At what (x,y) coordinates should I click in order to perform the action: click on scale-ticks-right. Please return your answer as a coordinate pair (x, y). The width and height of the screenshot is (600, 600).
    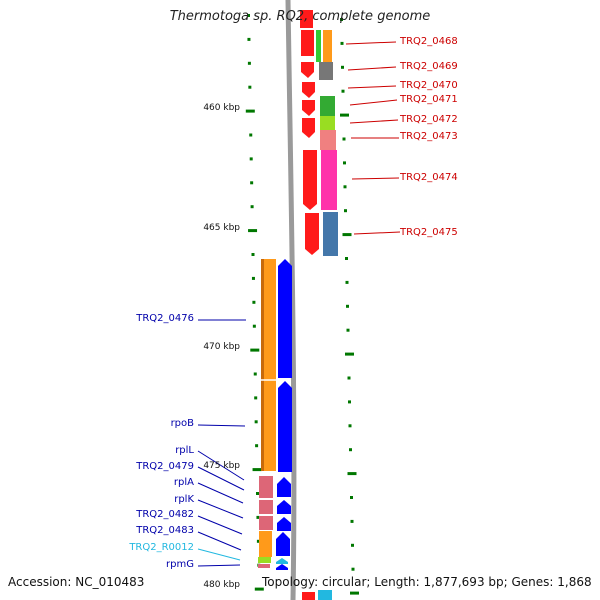
    Looking at the image, I should click on (349, 306).